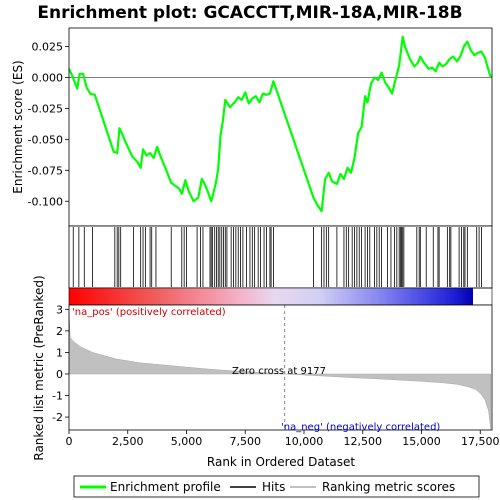 The height and width of the screenshot is (500, 500). I want to click on es-y-tick-label: -0.100, so click(45, 201).